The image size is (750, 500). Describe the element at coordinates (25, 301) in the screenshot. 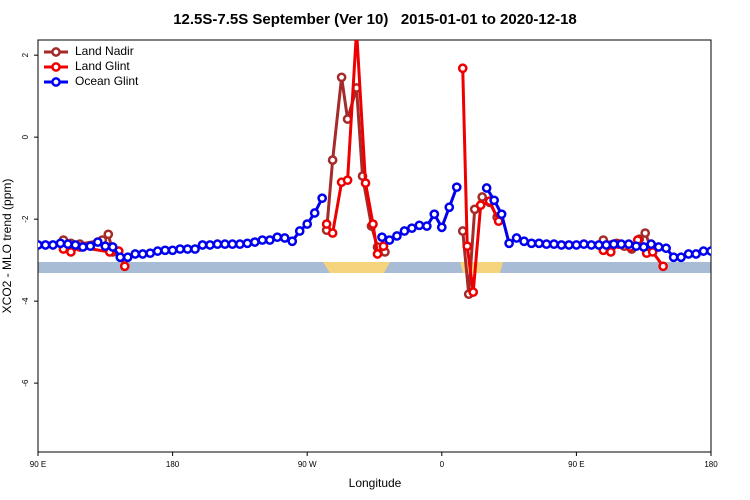

I see `y-tick-label: -4` at that location.